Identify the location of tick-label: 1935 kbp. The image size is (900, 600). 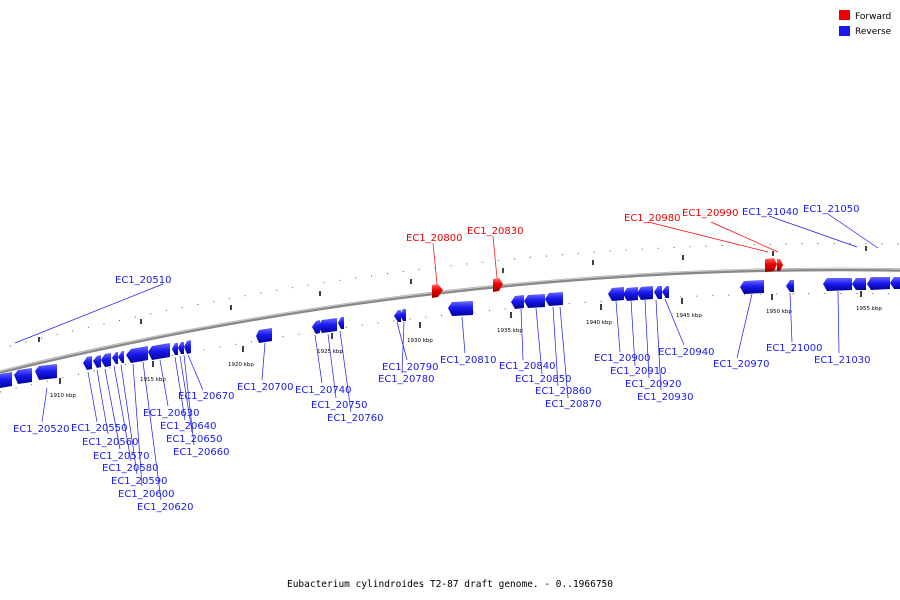
(510, 331).